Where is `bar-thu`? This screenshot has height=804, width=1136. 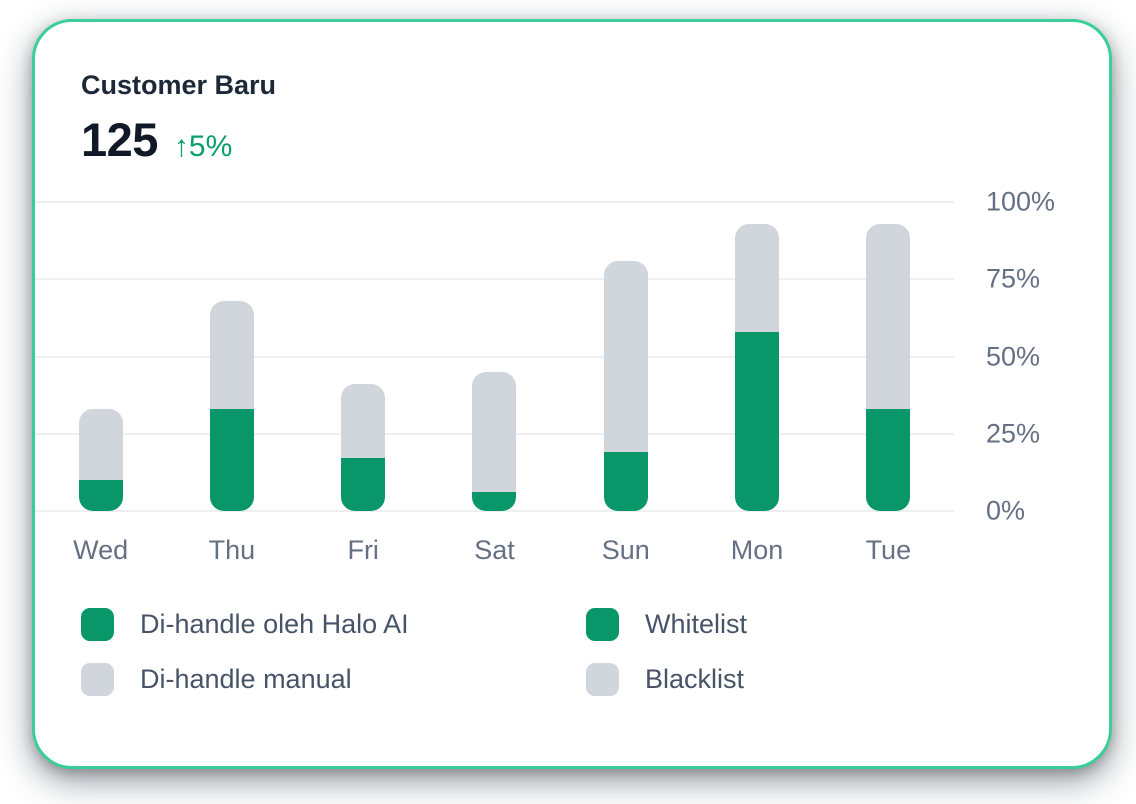 bar-thu is located at coordinates (231, 356).